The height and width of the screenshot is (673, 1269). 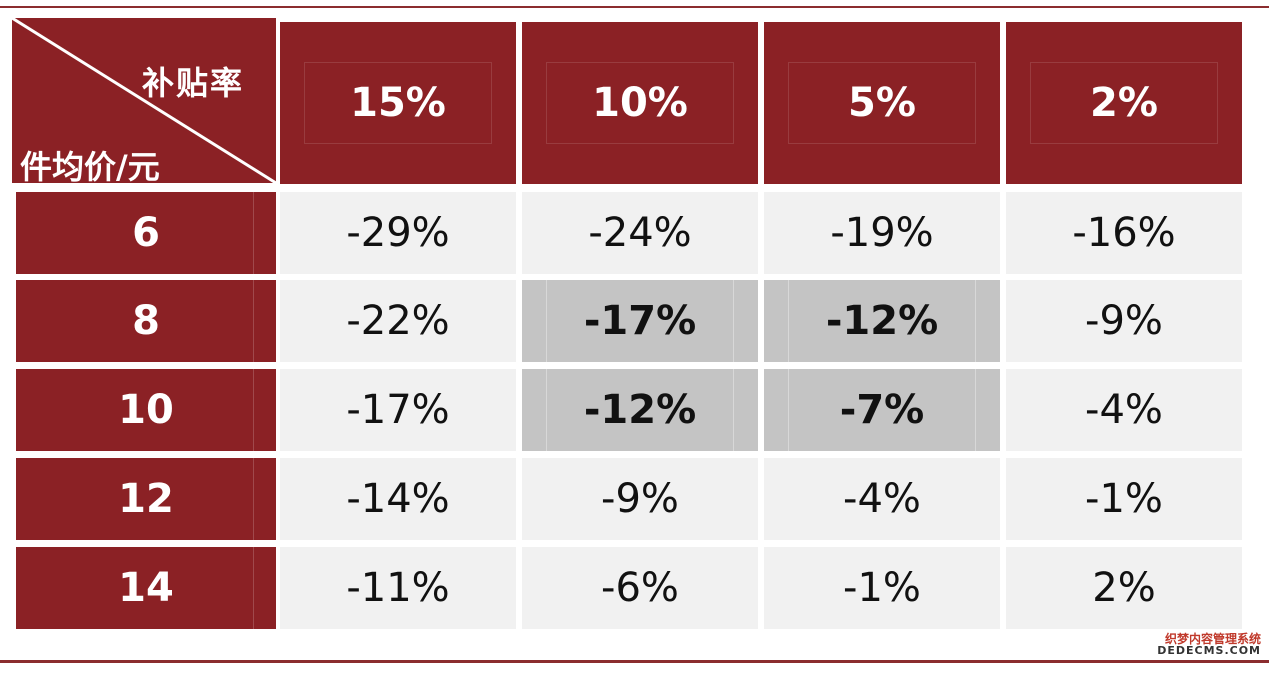 I want to click on column-header-label: 5%, so click(x=882, y=103).